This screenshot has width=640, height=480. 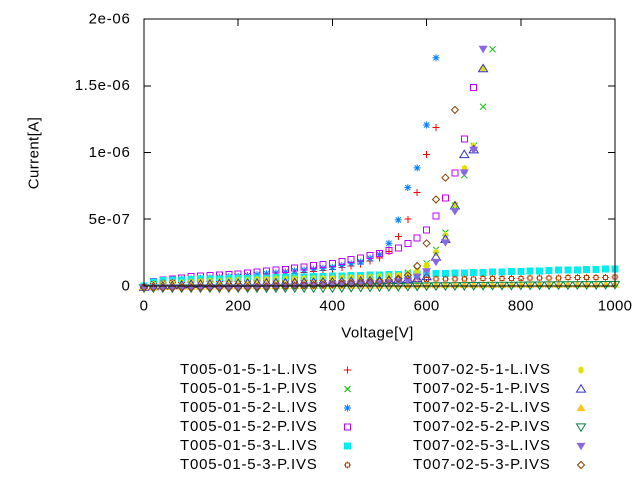 I want to click on svg-text: 1000, so click(x=615, y=305).